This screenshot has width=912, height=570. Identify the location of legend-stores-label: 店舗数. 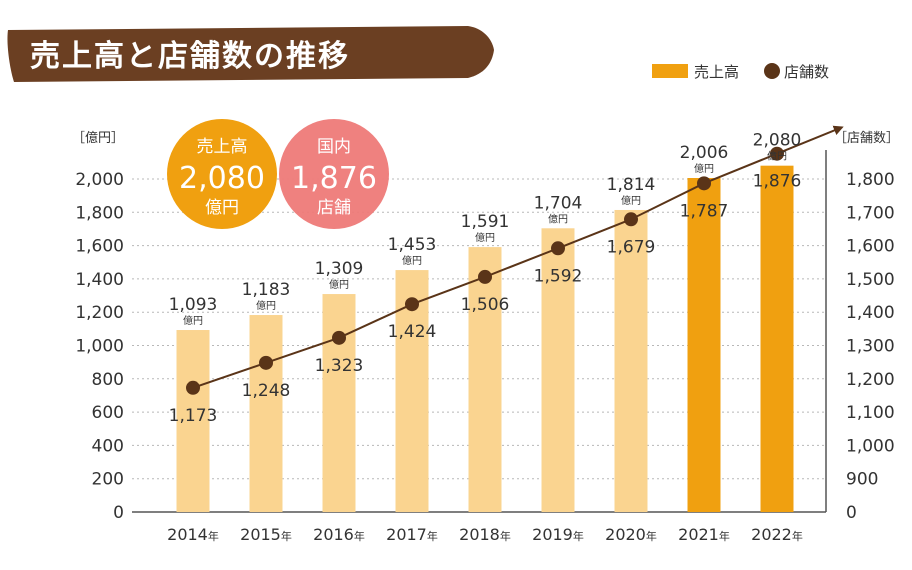
(806, 72).